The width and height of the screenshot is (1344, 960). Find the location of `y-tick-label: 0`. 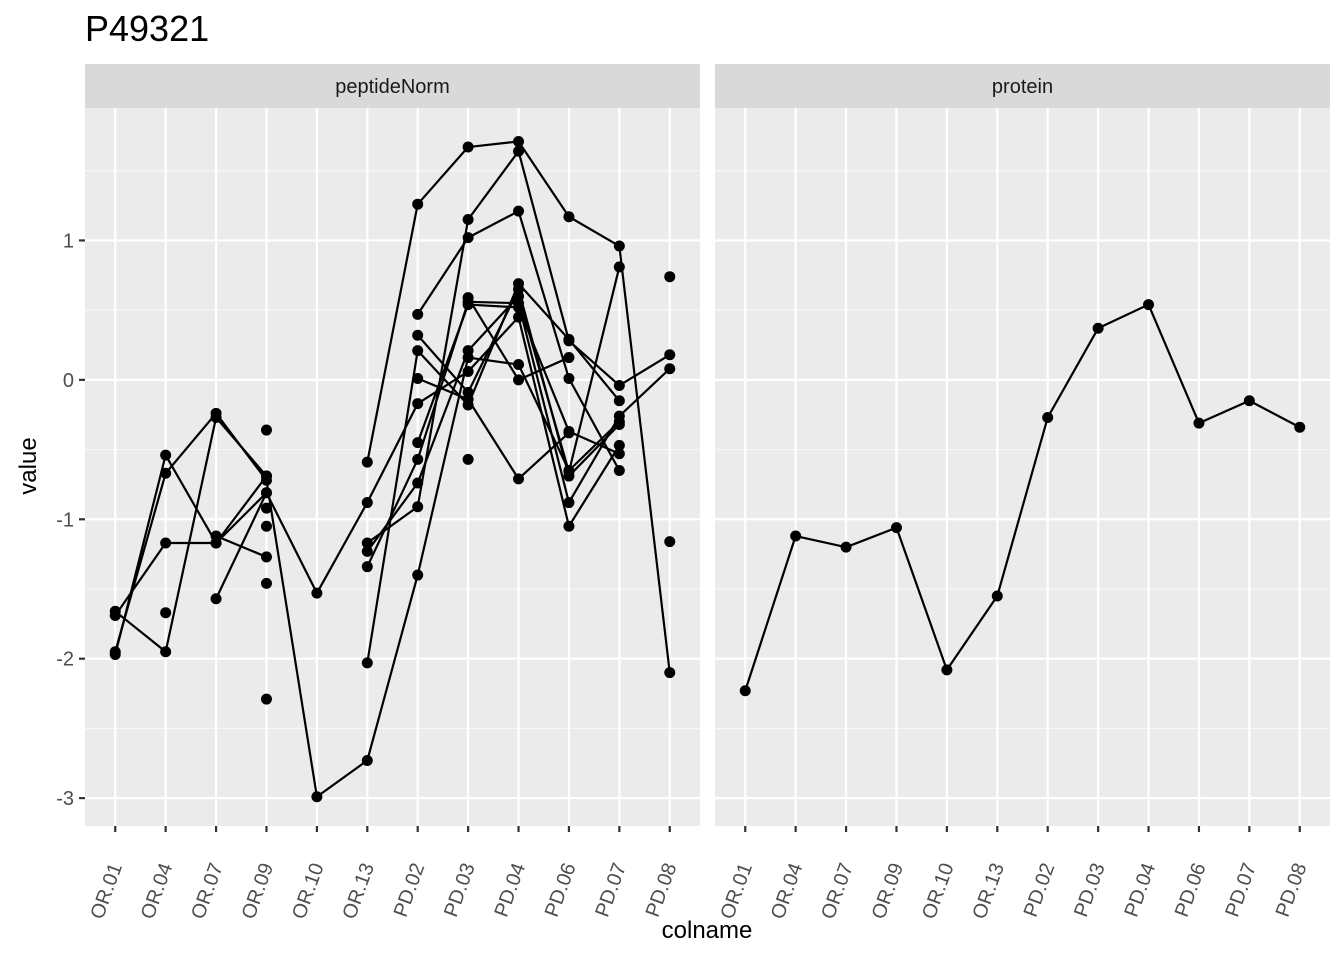

y-tick-label: 0 is located at coordinates (68, 381).